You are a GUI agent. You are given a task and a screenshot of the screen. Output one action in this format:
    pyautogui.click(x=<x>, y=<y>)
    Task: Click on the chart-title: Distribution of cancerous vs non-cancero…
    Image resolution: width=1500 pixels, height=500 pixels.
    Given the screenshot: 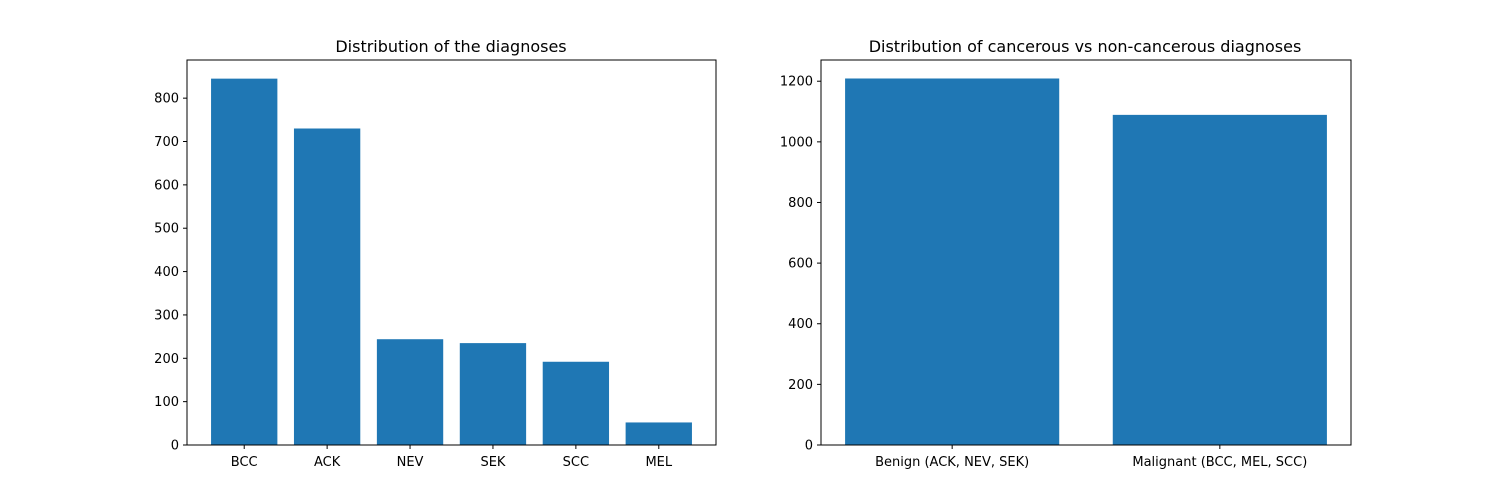 What is the action you would take?
    pyautogui.click(x=1085, y=46)
    